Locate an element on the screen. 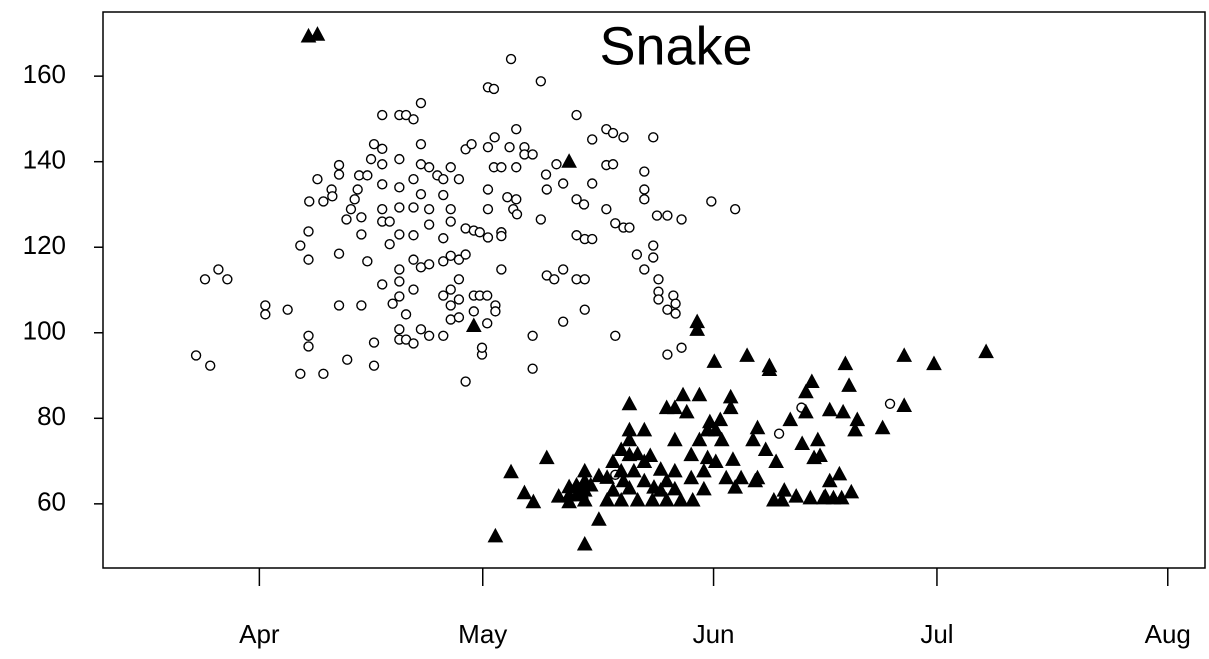 The image size is (1209, 659). y-tick-label: 100 is located at coordinates (44, 331).